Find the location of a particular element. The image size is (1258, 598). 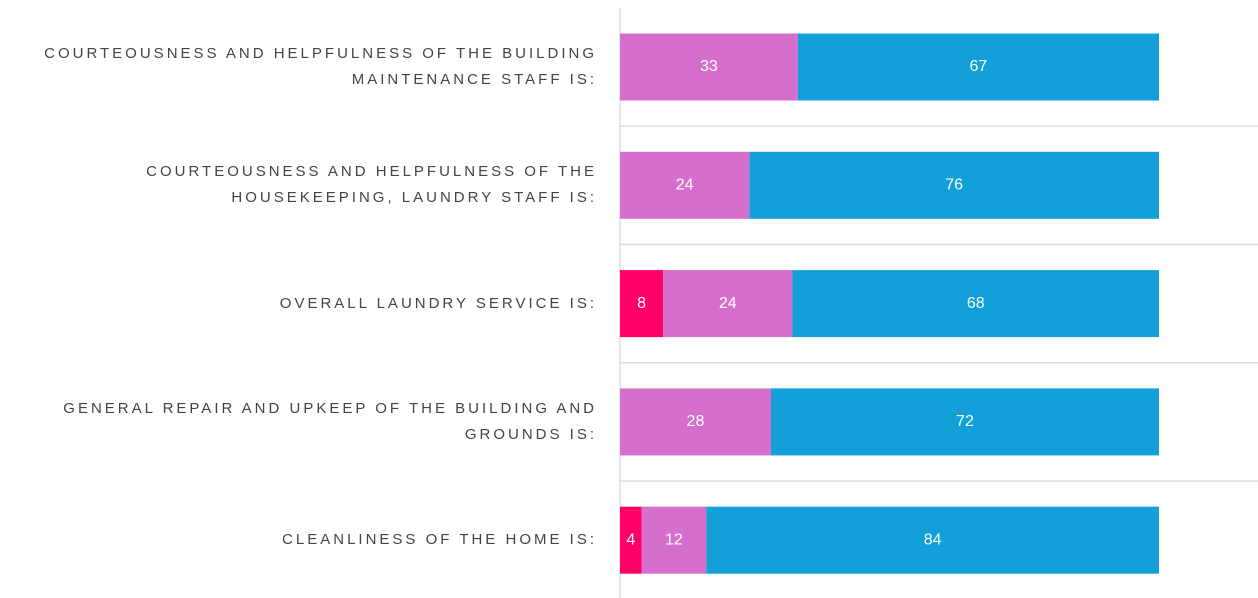

category-label: CLEANLINESS OF THE HOME IS: is located at coordinates (439, 540).